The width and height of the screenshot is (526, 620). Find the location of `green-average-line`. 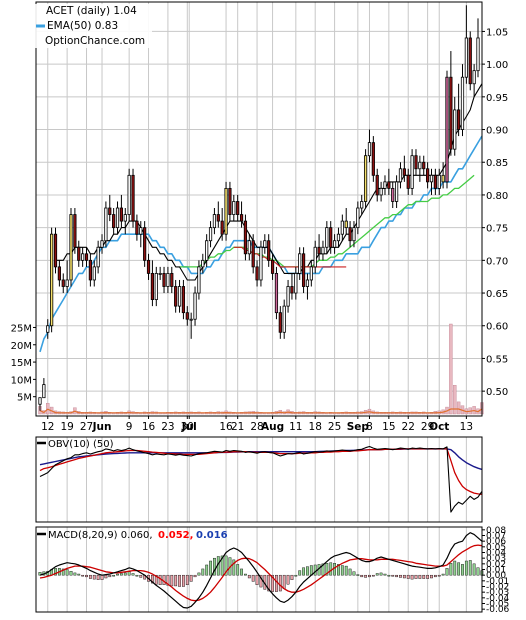

green-average-line is located at coordinates (327, 221).